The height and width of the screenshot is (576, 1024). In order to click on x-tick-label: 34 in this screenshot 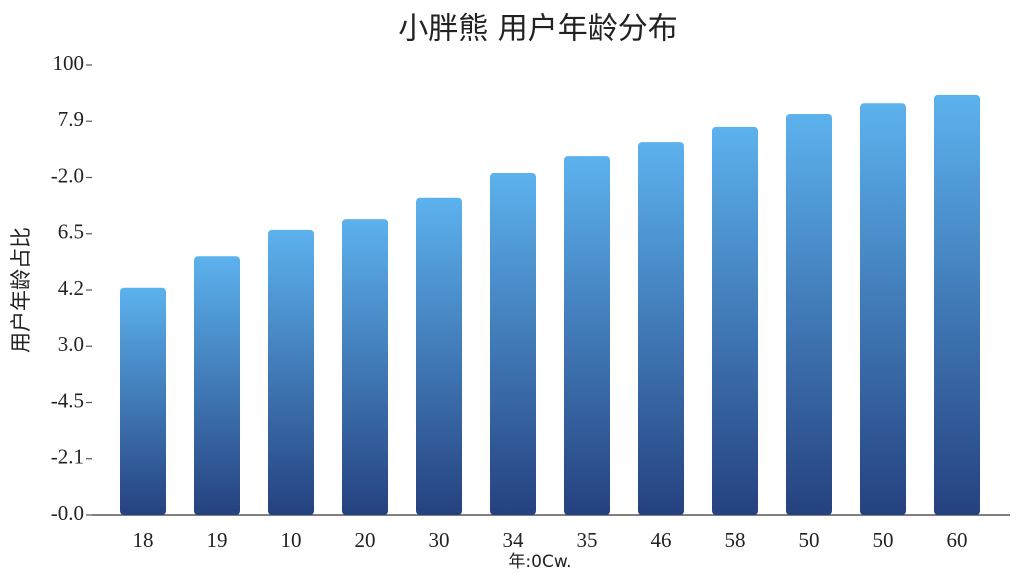, I will do `click(514, 540)`.